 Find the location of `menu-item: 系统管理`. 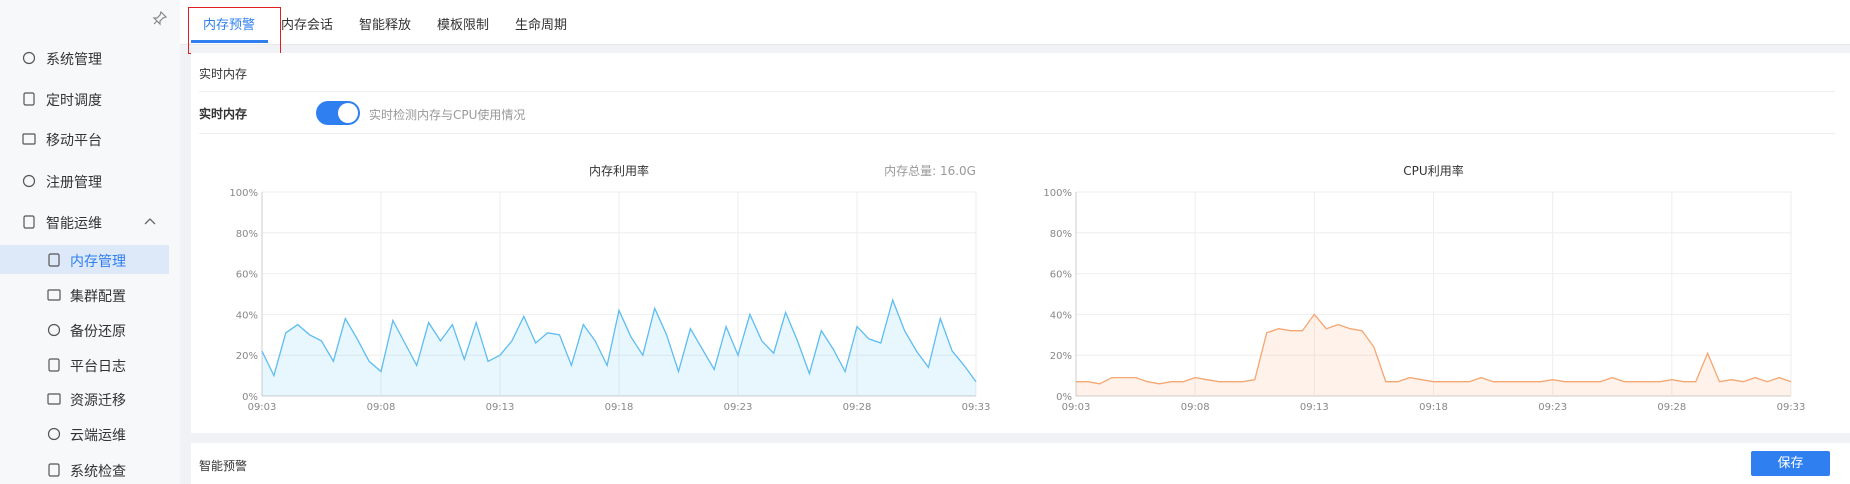

menu-item: 系统管理 is located at coordinates (74, 60).